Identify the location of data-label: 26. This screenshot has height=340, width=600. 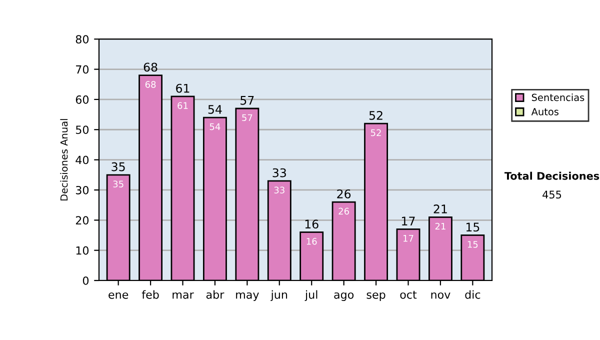
(343, 211).